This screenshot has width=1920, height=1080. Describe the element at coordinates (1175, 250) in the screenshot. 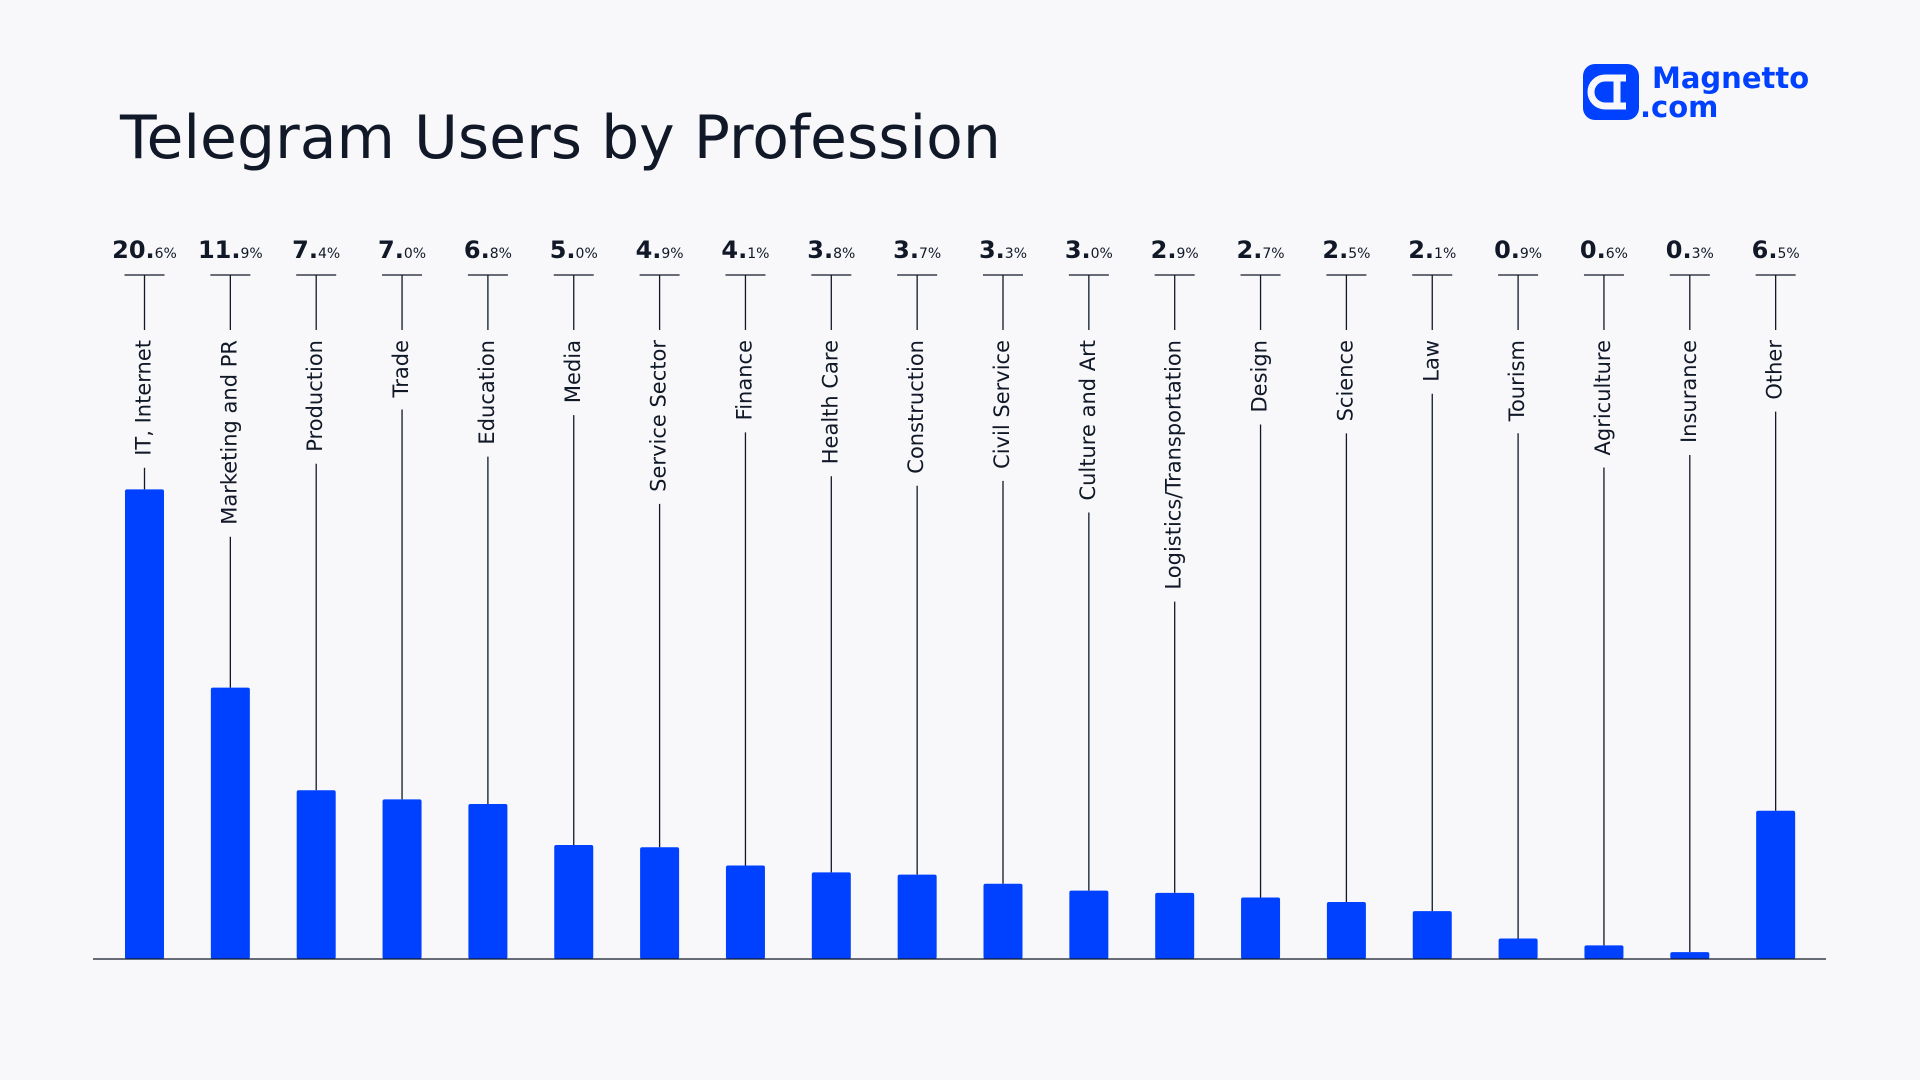

I see `value-label: 2.9%` at that location.